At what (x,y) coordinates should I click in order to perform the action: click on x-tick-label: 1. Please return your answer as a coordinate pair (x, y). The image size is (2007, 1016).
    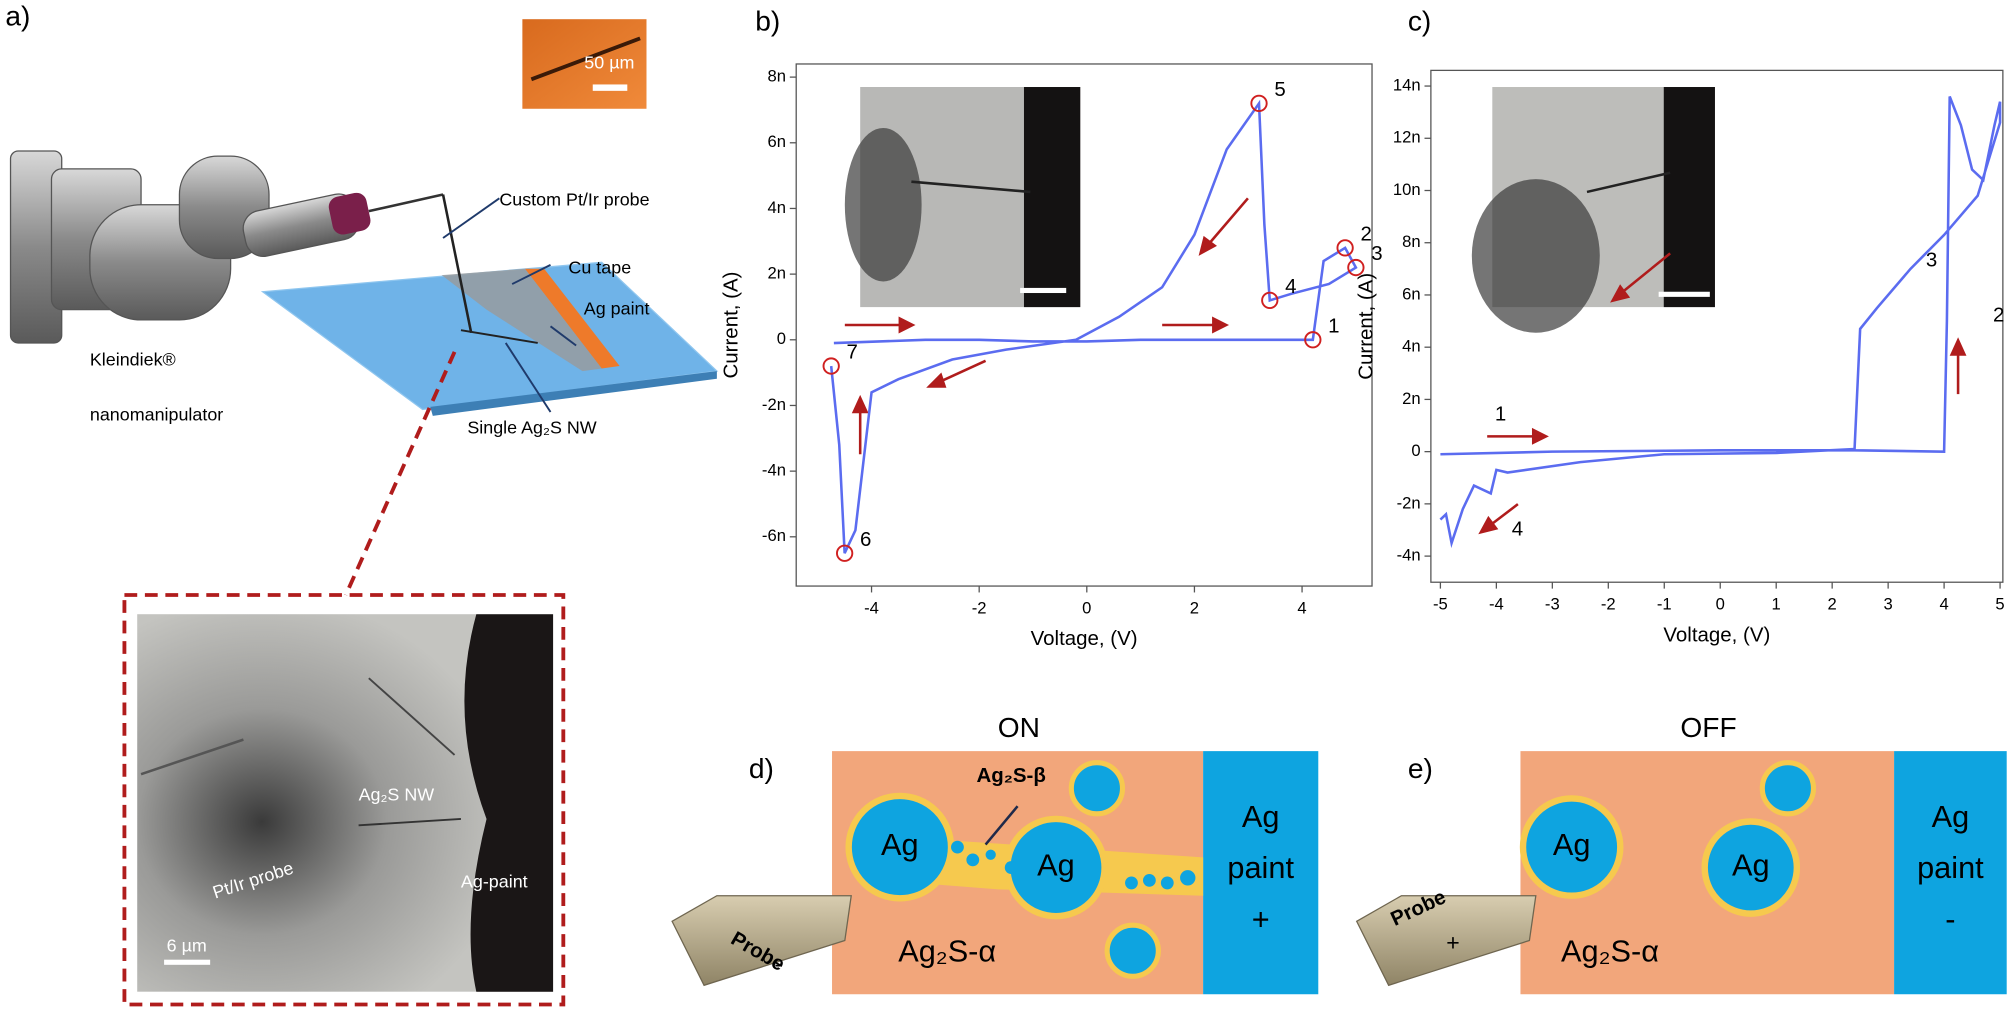
    Looking at the image, I should click on (1776, 604).